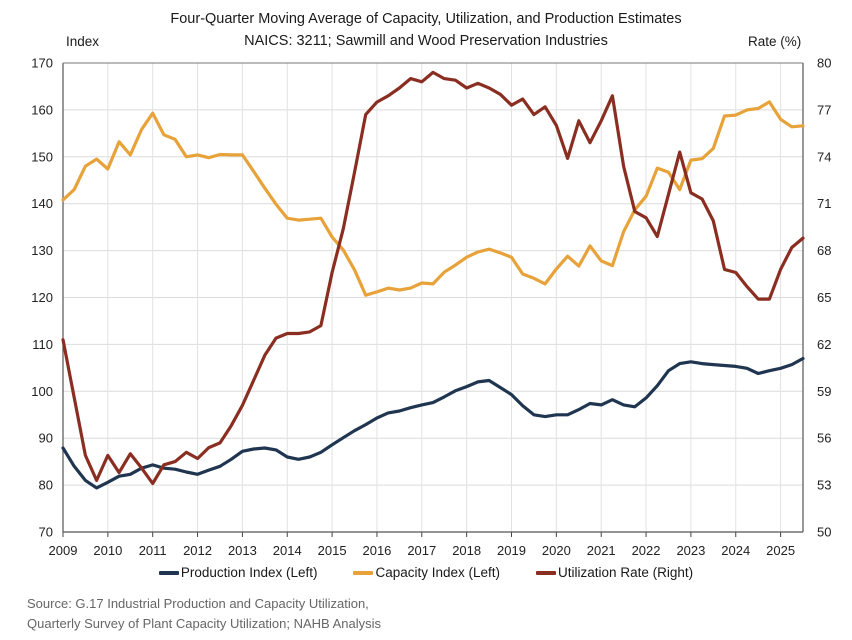 The image size is (852, 640). Describe the element at coordinates (824, 203) in the screenshot. I see `y-right-tick-label: 71` at that location.